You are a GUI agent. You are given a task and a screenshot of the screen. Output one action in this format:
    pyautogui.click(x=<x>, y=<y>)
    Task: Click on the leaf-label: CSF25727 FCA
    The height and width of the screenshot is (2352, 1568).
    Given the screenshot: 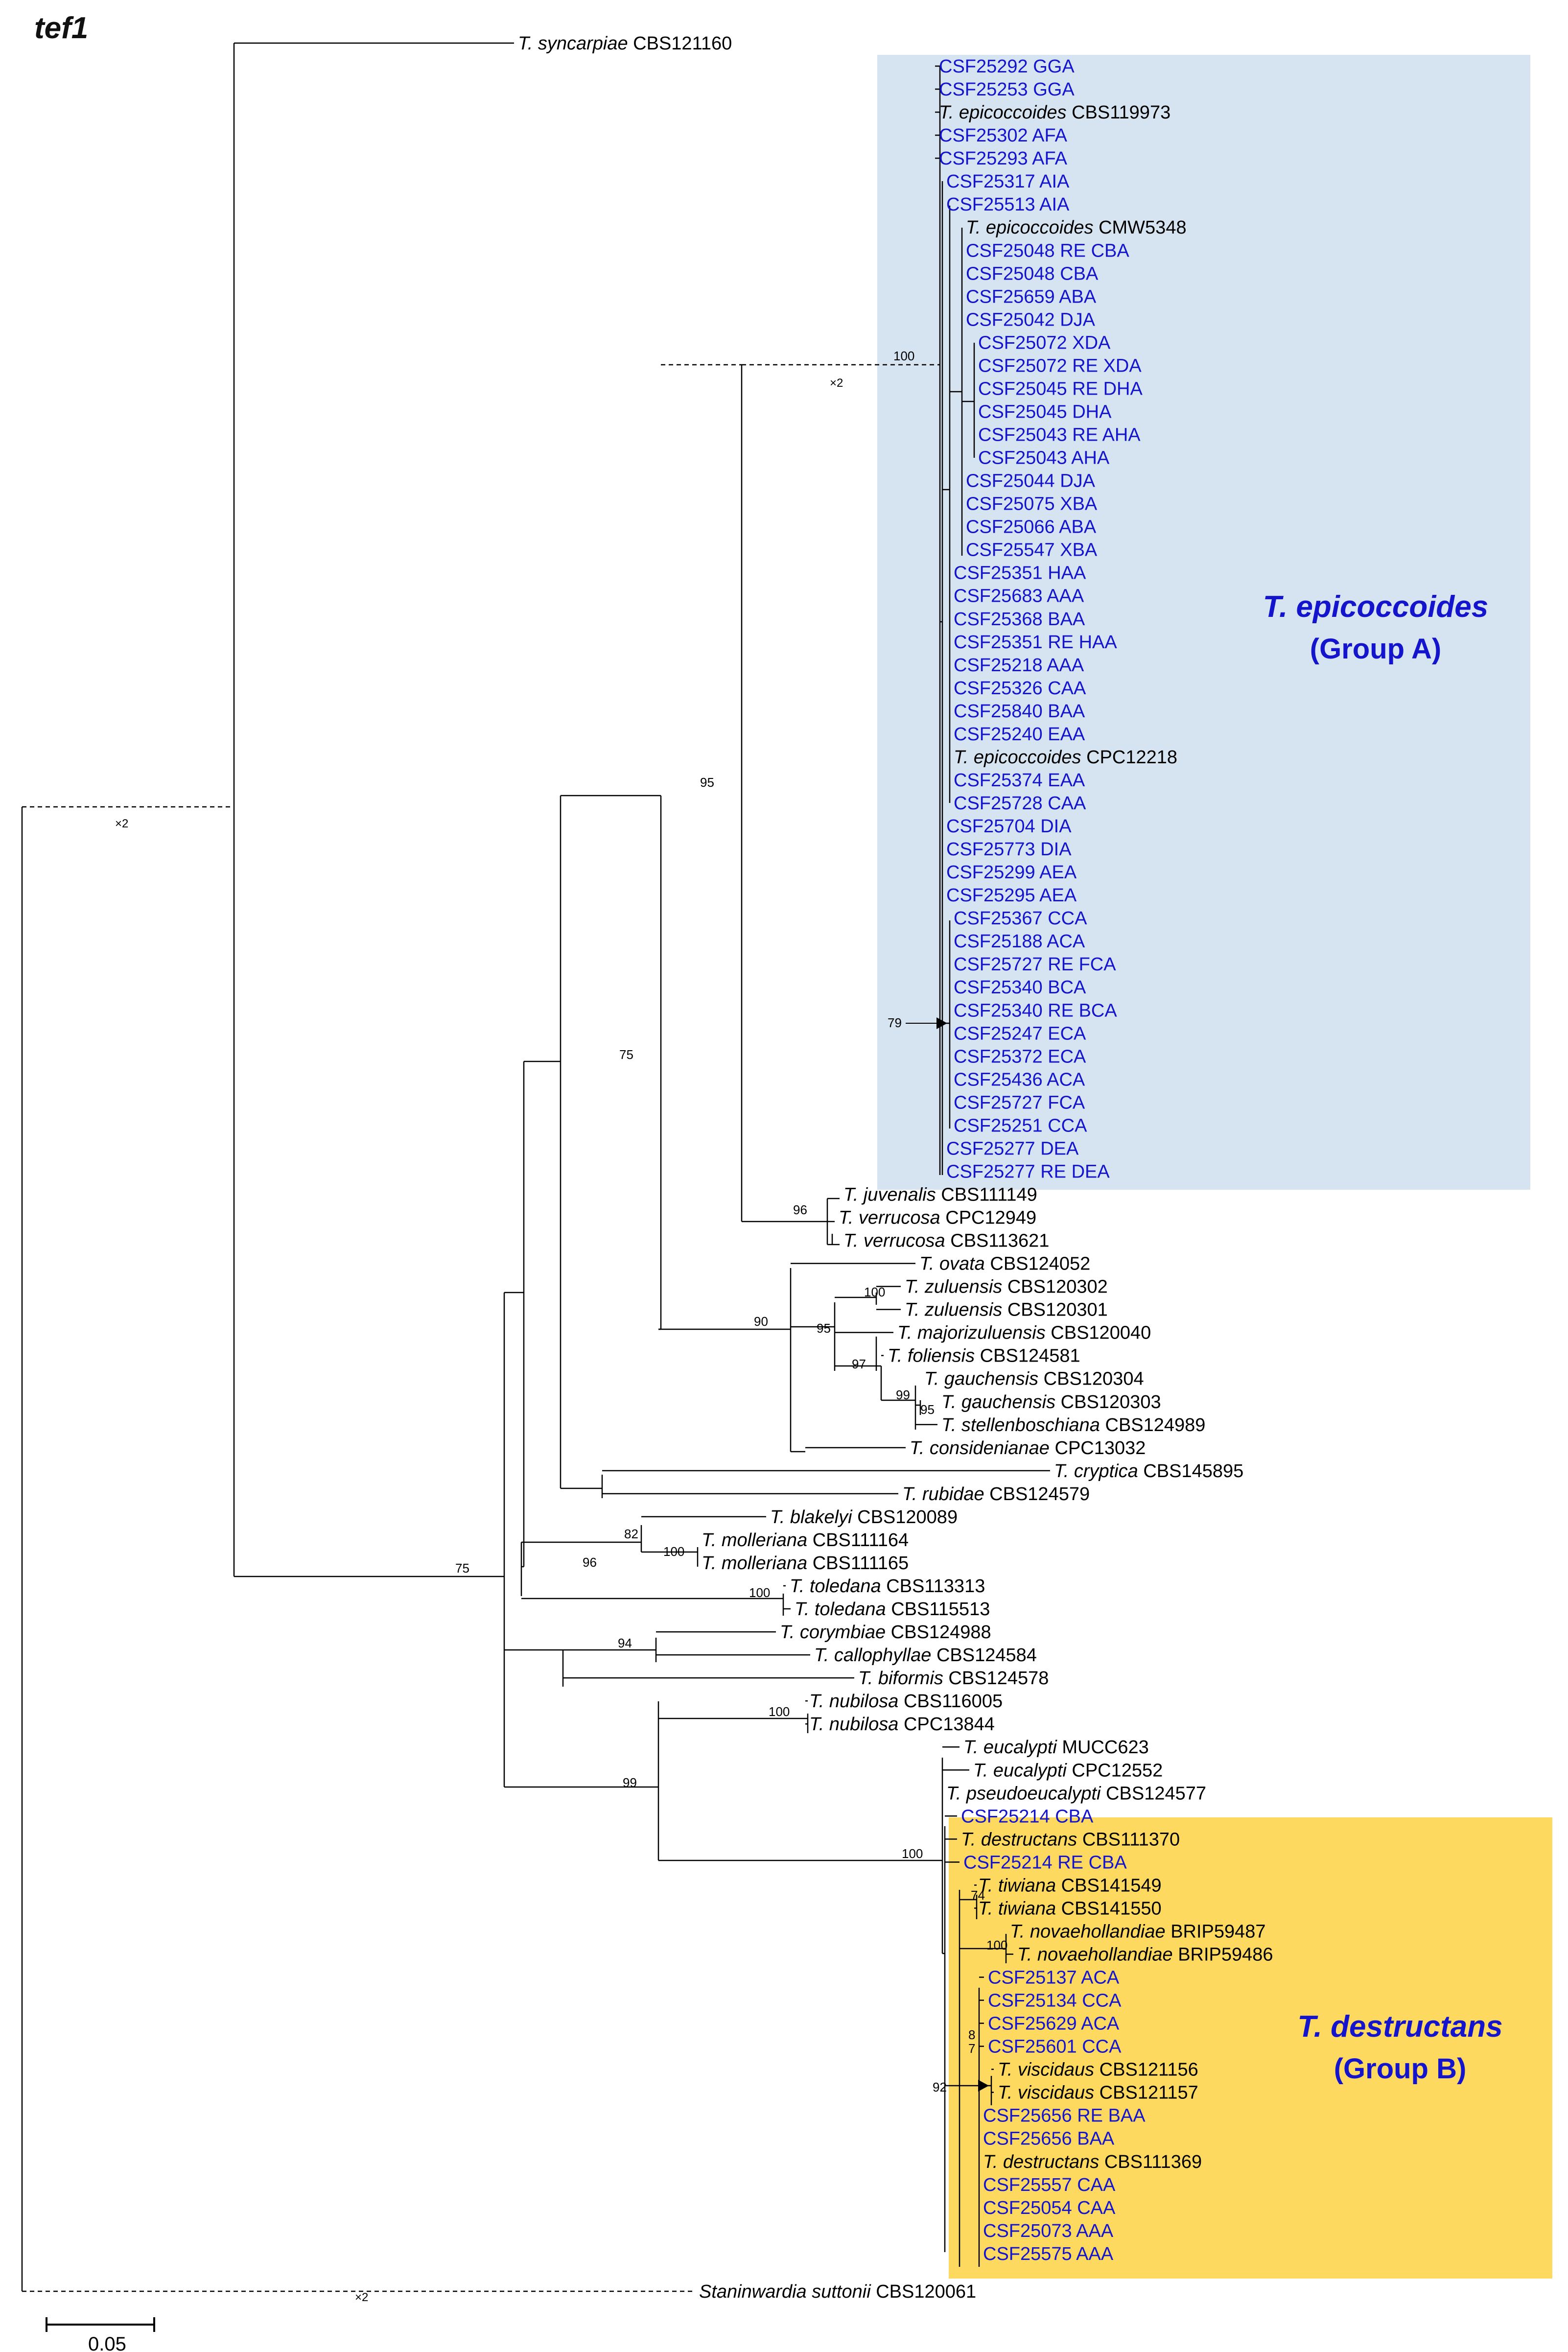 What is the action you would take?
    pyautogui.click(x=1019, y=1102)
    